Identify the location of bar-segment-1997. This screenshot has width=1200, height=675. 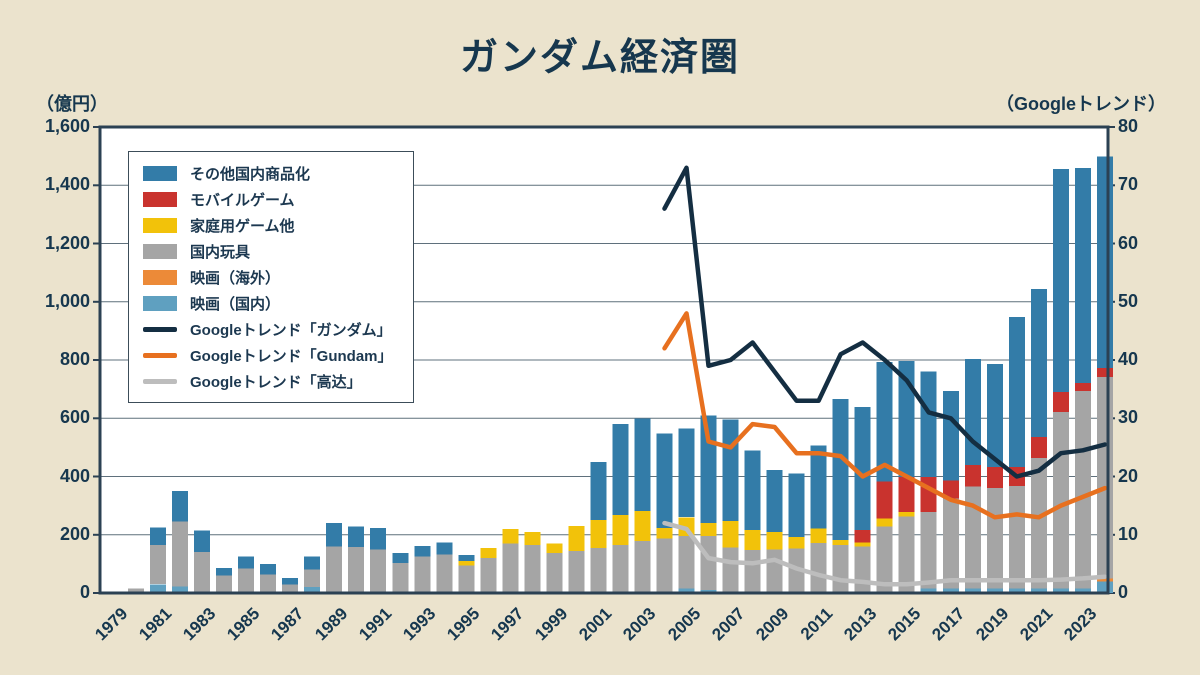
(510, 568).